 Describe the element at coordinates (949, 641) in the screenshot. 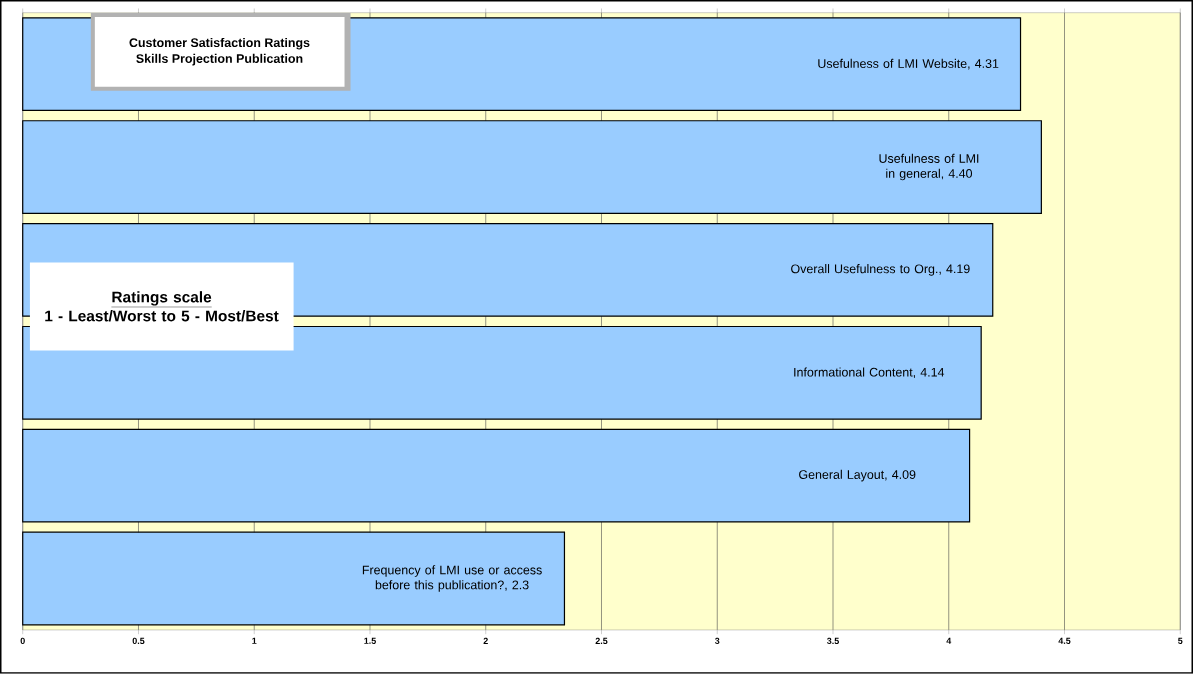

I see `x-tick-label: 4` at that location.